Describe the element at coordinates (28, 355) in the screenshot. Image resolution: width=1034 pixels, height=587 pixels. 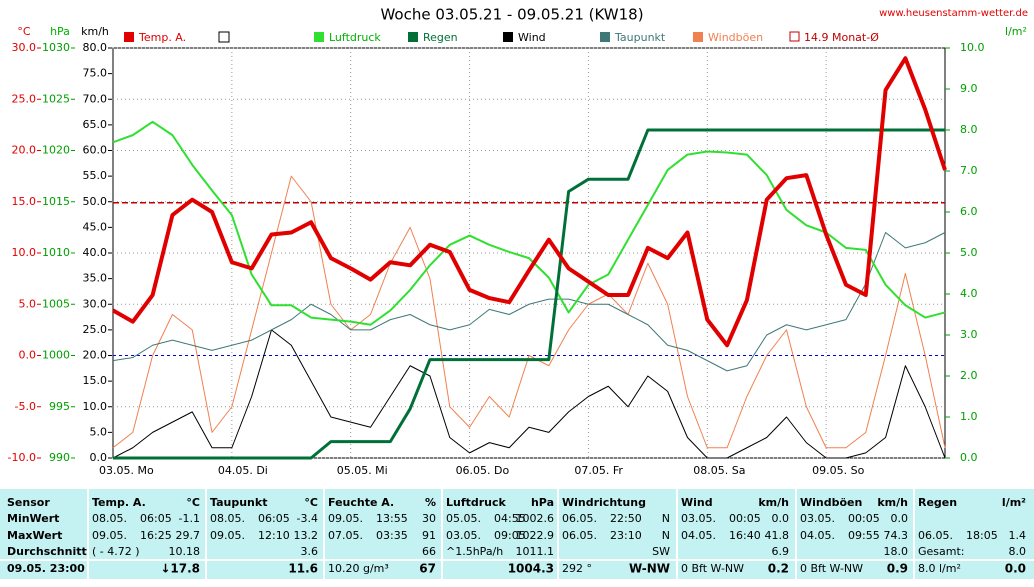
I see `y-tick-label: 0.0` at that location.